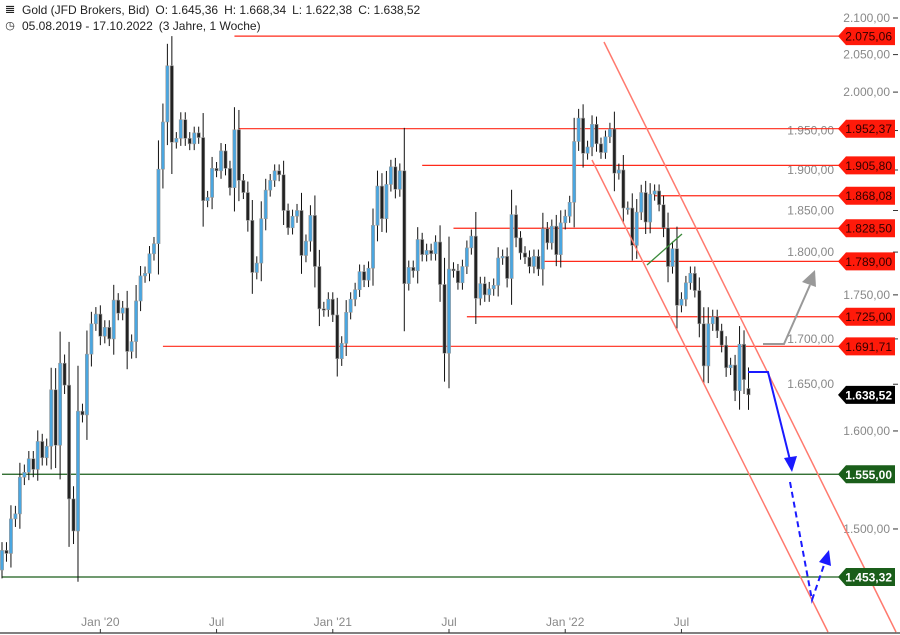 This screenshot has width=900, height=635. Describe the element at coordinates (255, 10) in the screenshot. I see `high-value: H: 1.668,34` at that location.